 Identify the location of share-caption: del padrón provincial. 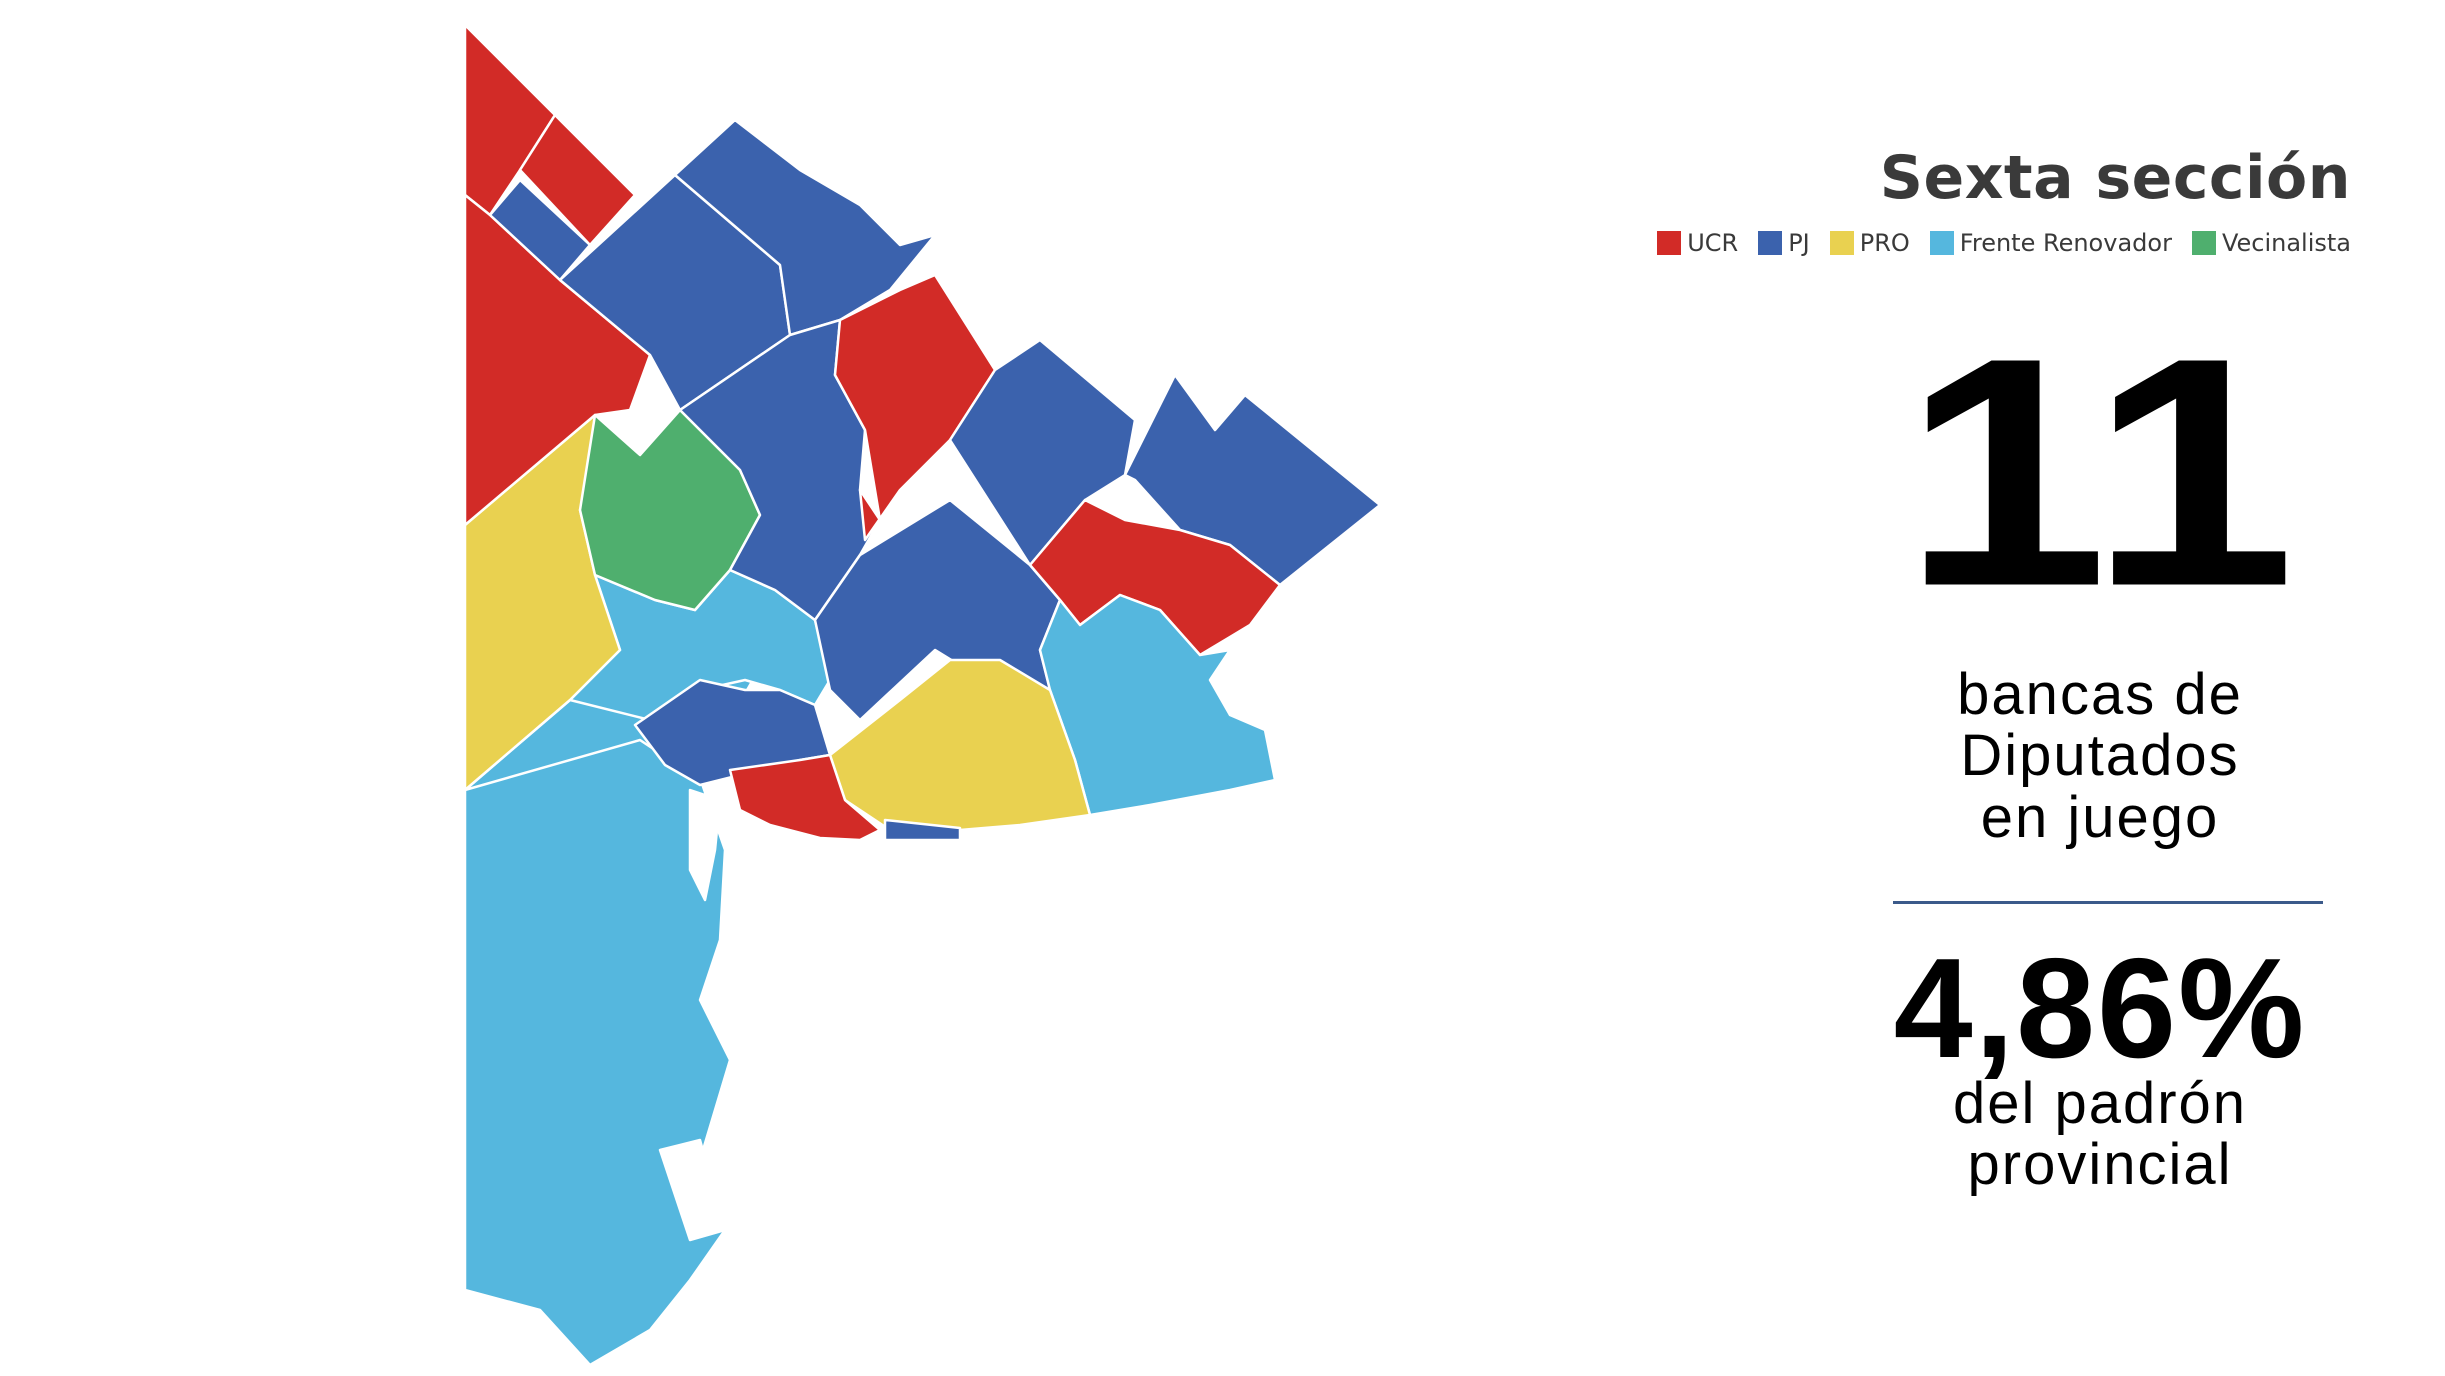
(2100, 1134).